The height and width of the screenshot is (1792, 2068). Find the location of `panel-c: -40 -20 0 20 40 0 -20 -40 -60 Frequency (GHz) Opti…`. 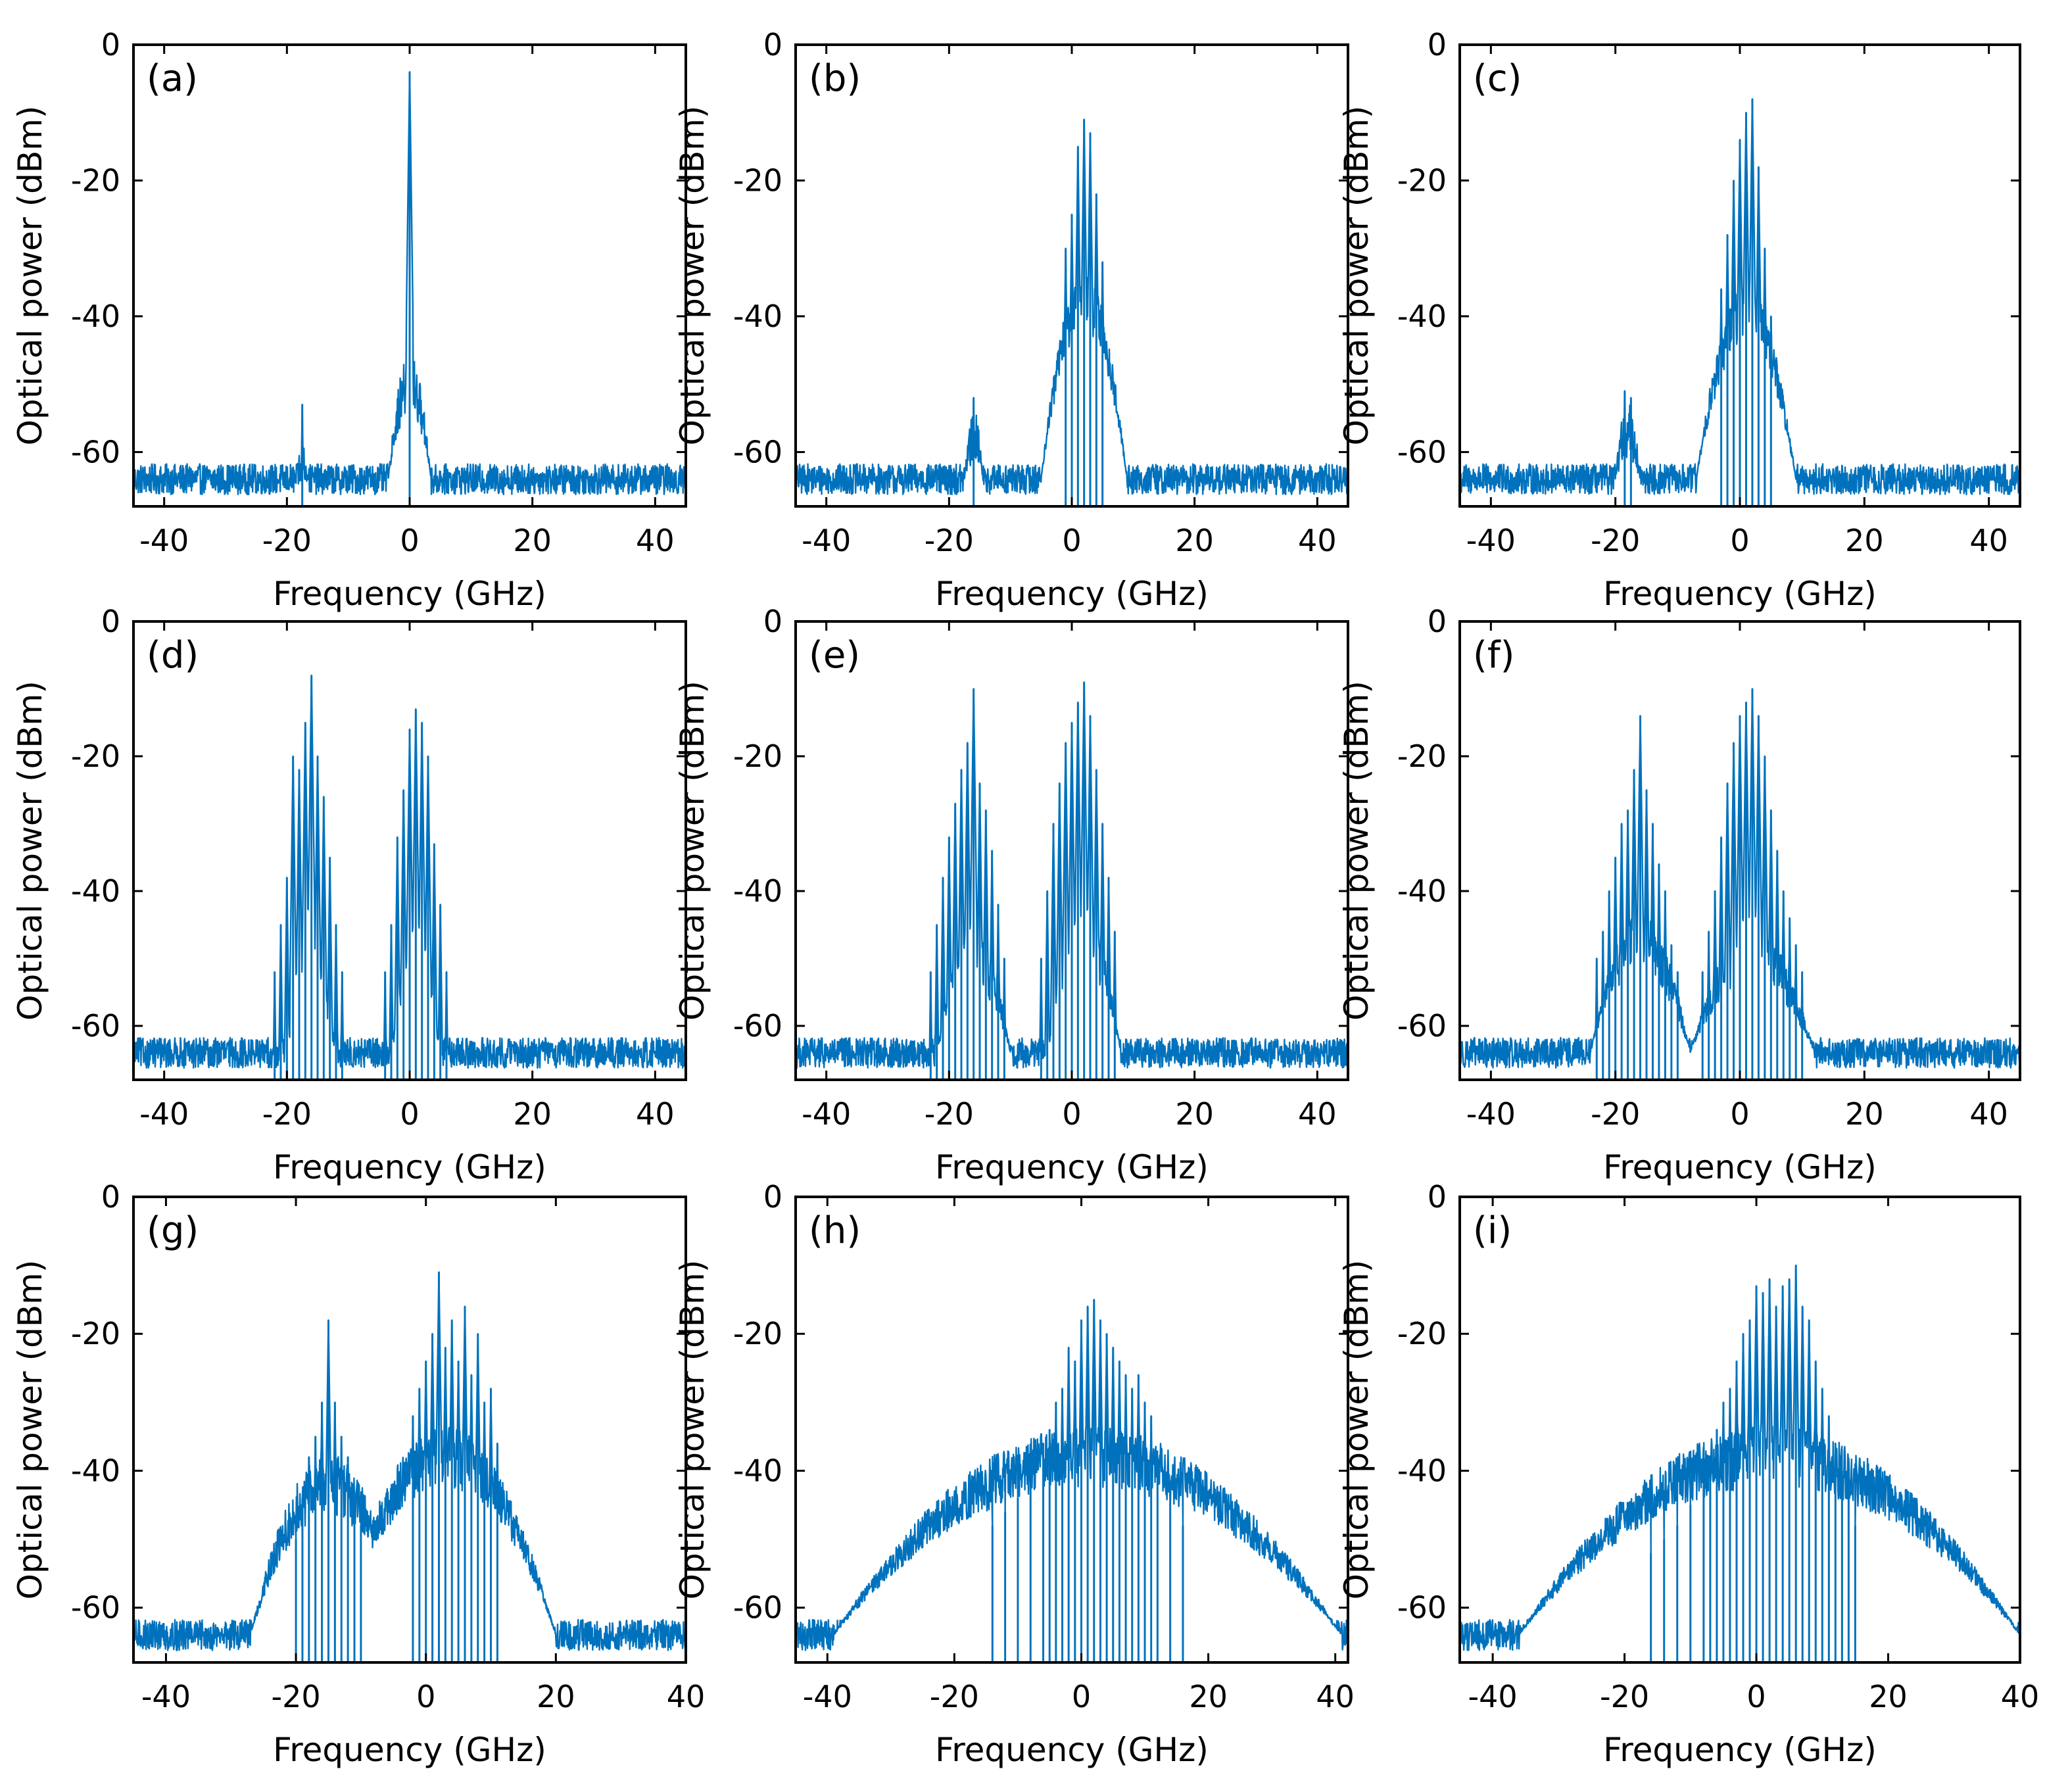

panel-c: -40 -20 0 20 40 0 -20 -40 -60 Frequency (GHz) Opti… is located at coordinates (1679, 320).